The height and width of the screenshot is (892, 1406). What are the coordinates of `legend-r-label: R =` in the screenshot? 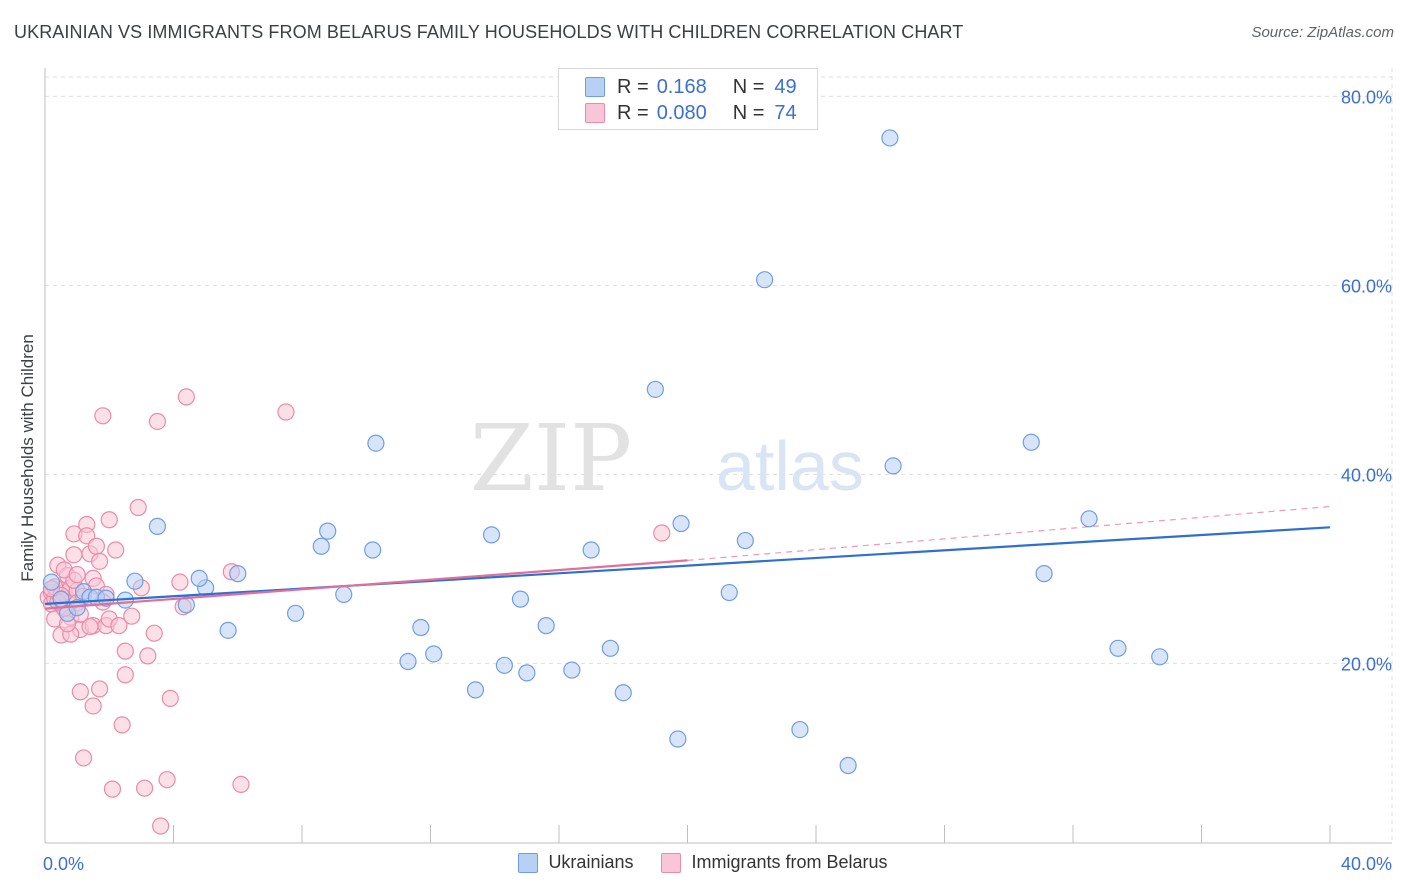 It's located at (633, 112).